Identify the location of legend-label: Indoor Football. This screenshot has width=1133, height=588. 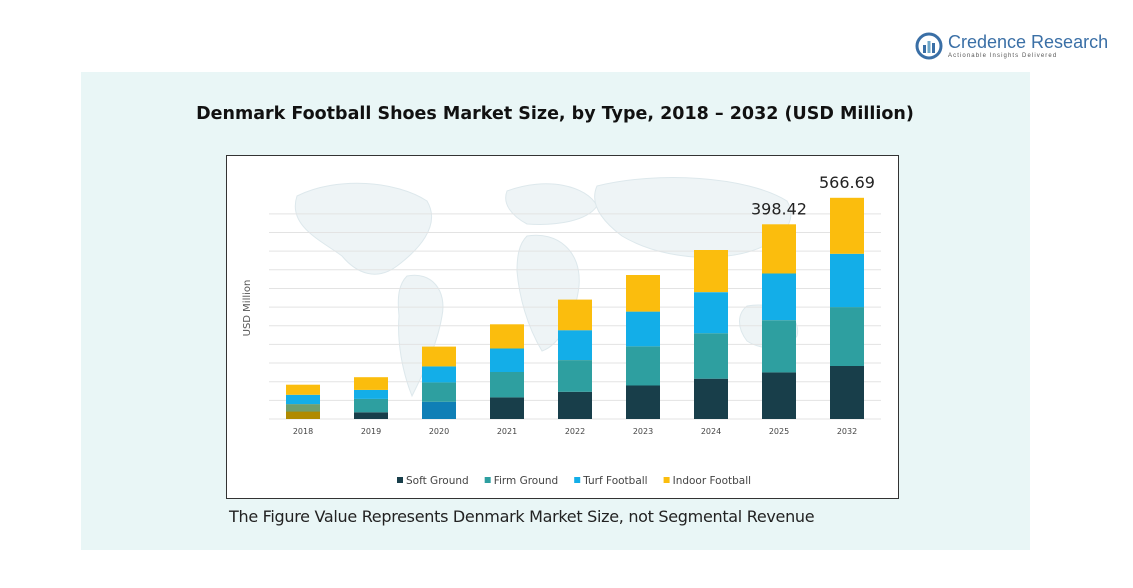
(712, 481).